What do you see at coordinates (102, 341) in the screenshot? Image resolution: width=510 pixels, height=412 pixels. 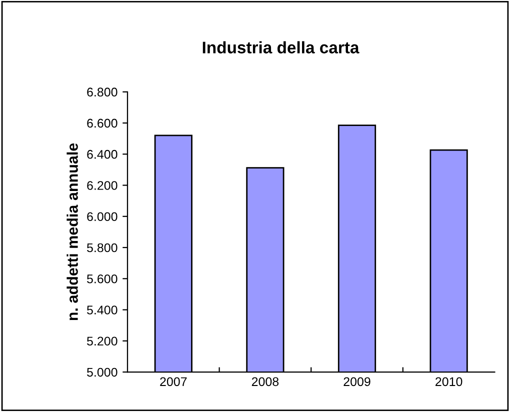 I see `y-tick-label: 5.200` at bounding box center [102, 341].